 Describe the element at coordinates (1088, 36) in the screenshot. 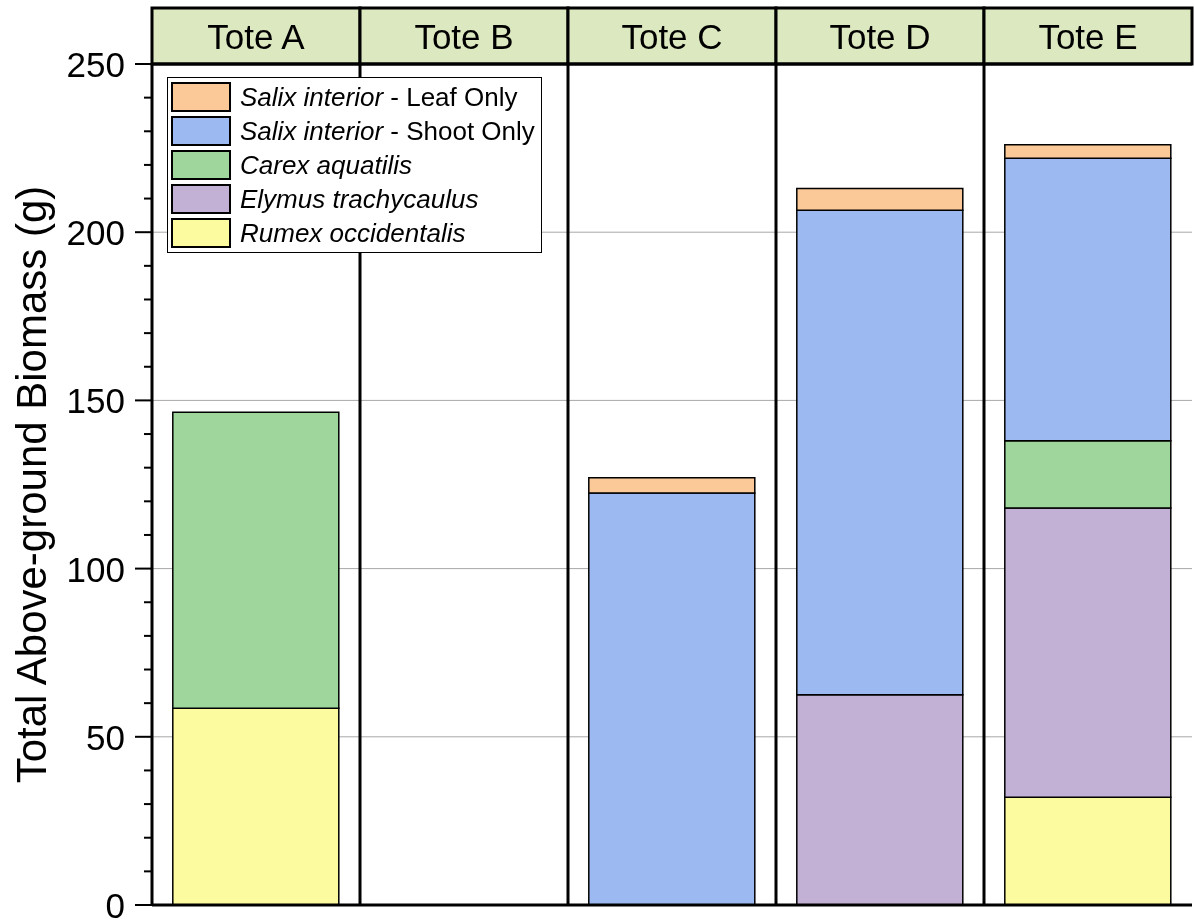

I see `x-tick-label: Tote E` at that location.